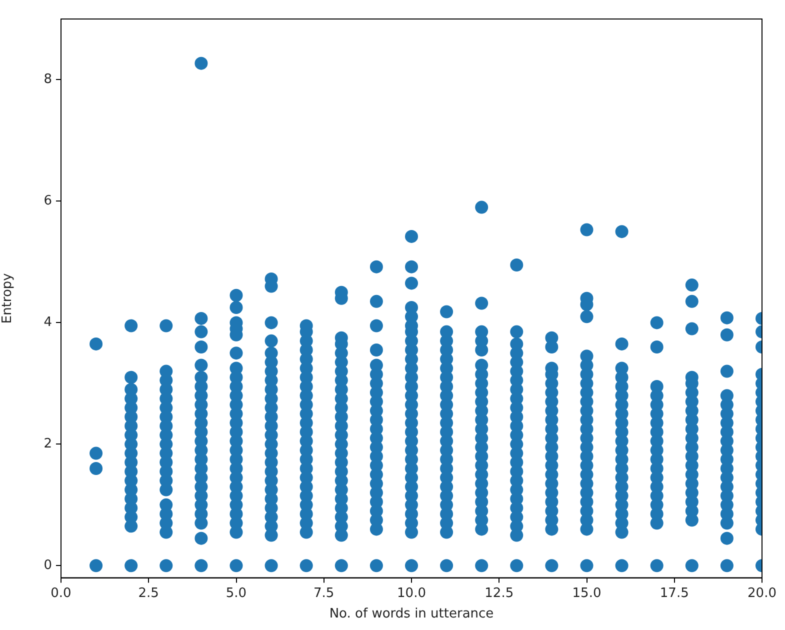 The image size is (785, 630). I want to click on y-axis-title: Entropy, so click(8, 298).